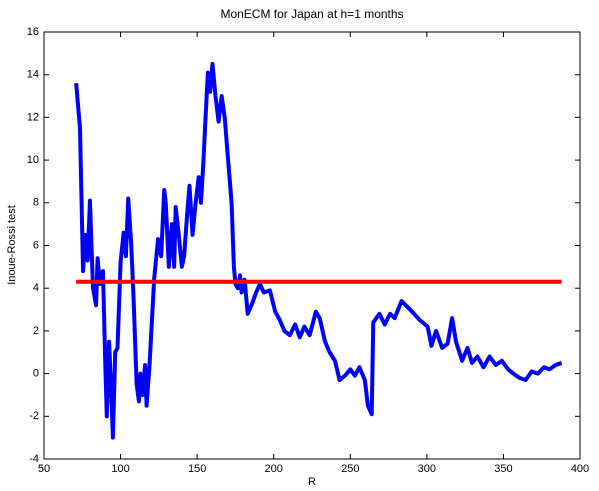 This screenshot has height=491, width=599. What do you see at coordinates (34, 416) in the screenshot?
I see `y-tick-label: -2` at bounding box center [34, 416].